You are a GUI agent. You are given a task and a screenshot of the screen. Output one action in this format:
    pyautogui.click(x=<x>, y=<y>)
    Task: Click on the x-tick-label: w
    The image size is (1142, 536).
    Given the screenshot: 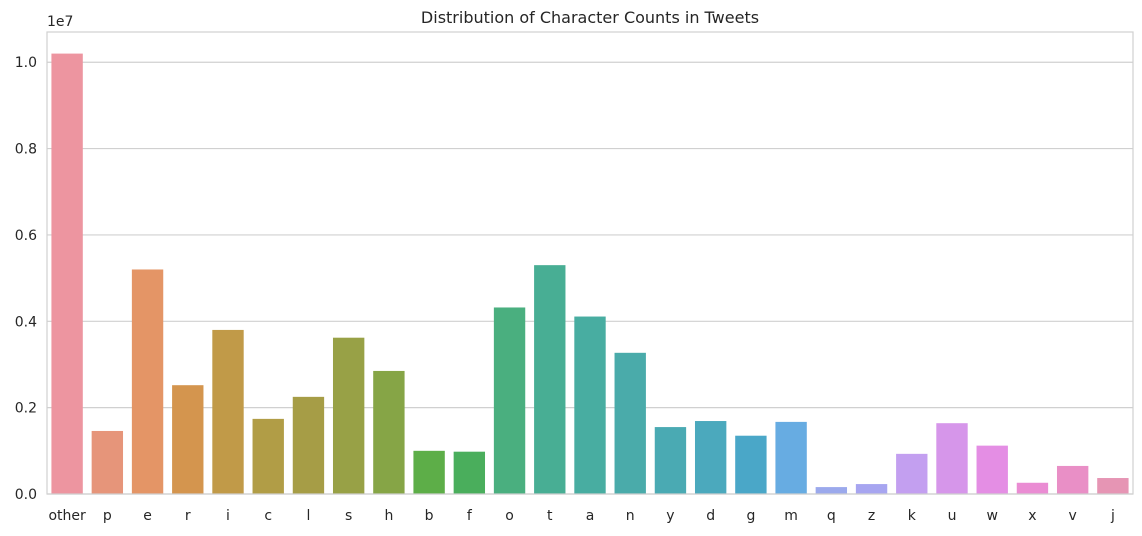 What is the action you would take?
    pyautogui.click(x=991, y=516)
    